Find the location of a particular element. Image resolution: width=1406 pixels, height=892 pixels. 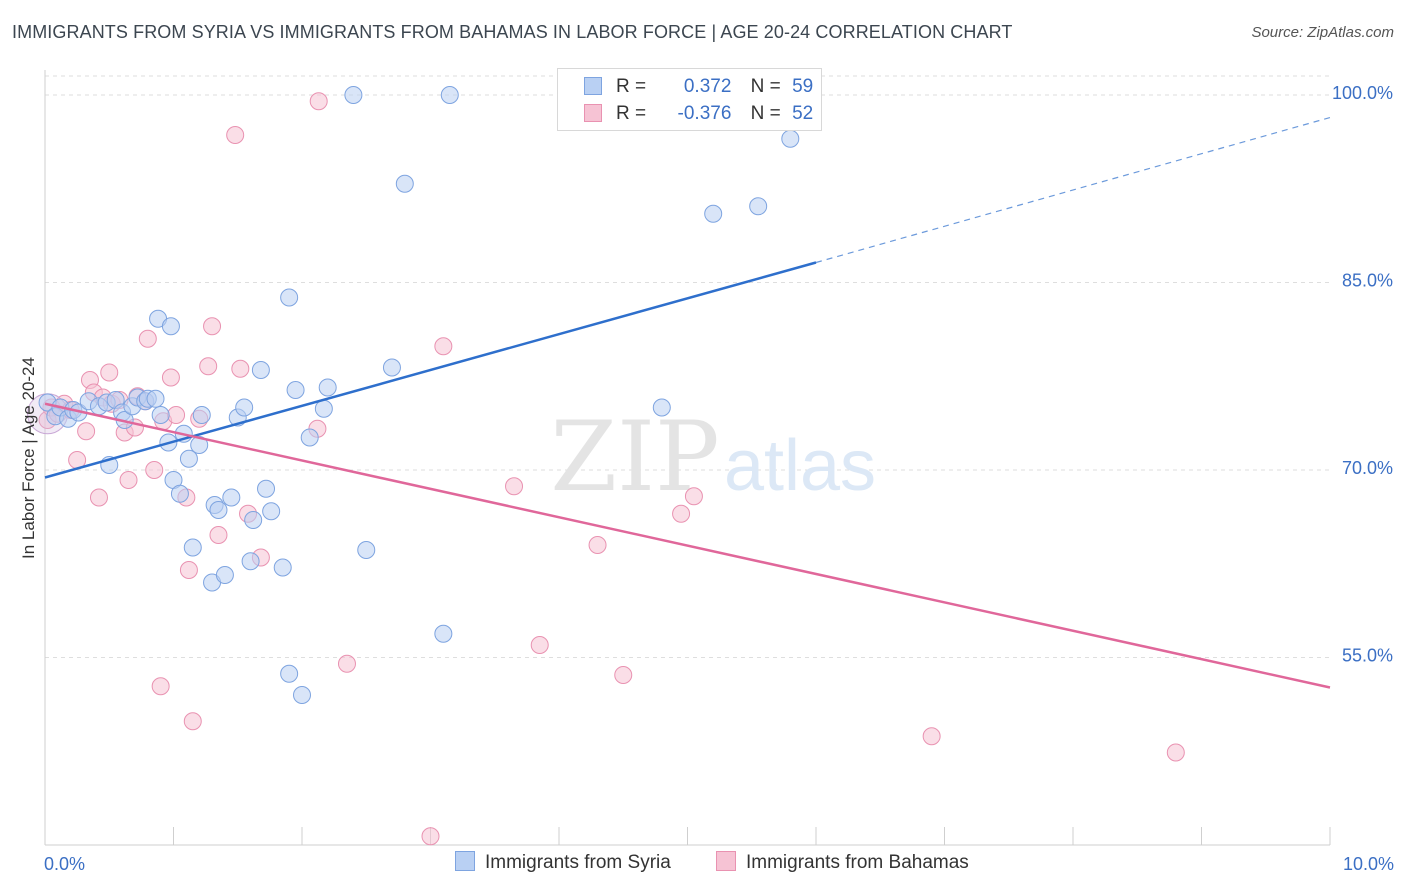

legend-n-value: 52 is located at coordinates (803, 113).